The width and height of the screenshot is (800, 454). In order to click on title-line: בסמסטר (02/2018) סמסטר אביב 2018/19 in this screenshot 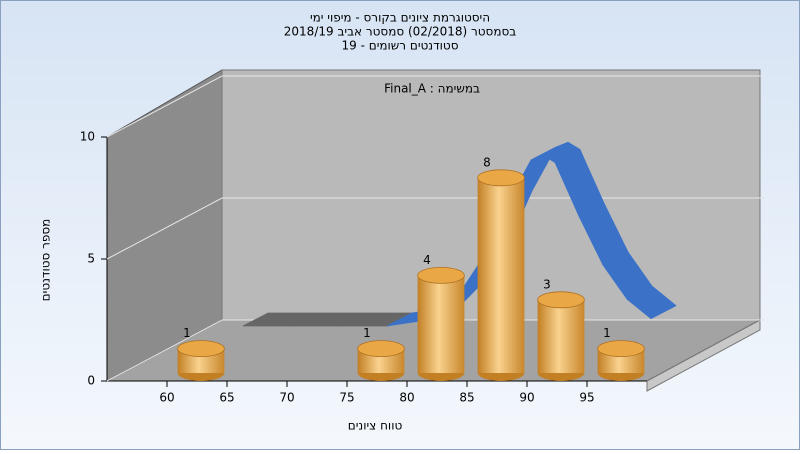, I will do `click(400, 32)`.